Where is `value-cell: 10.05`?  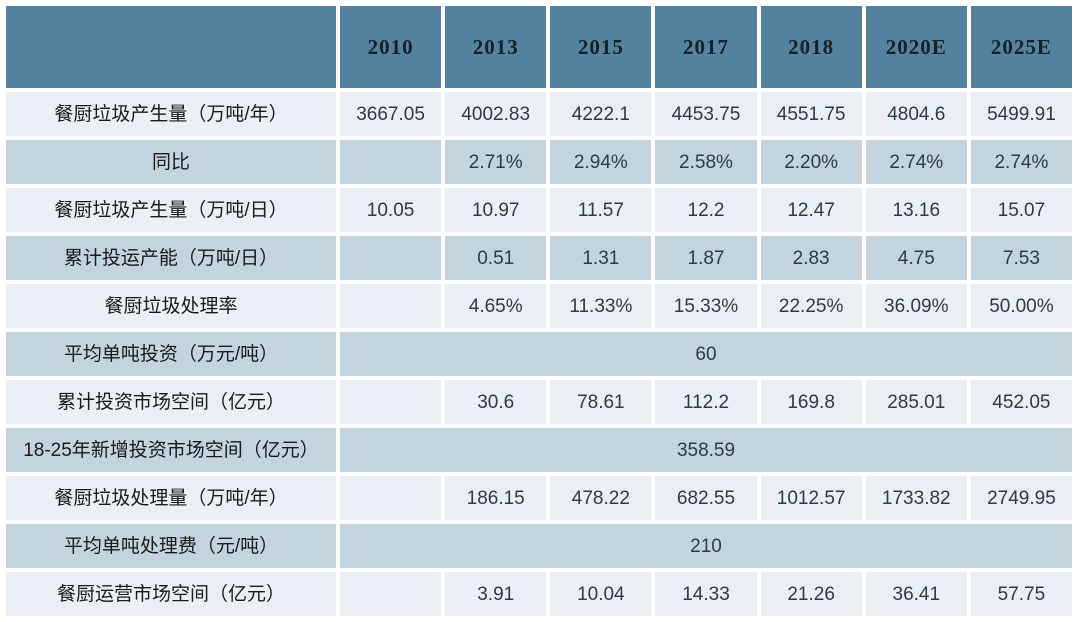
value-cell: 10.05 is located at coordinates (391, 210).